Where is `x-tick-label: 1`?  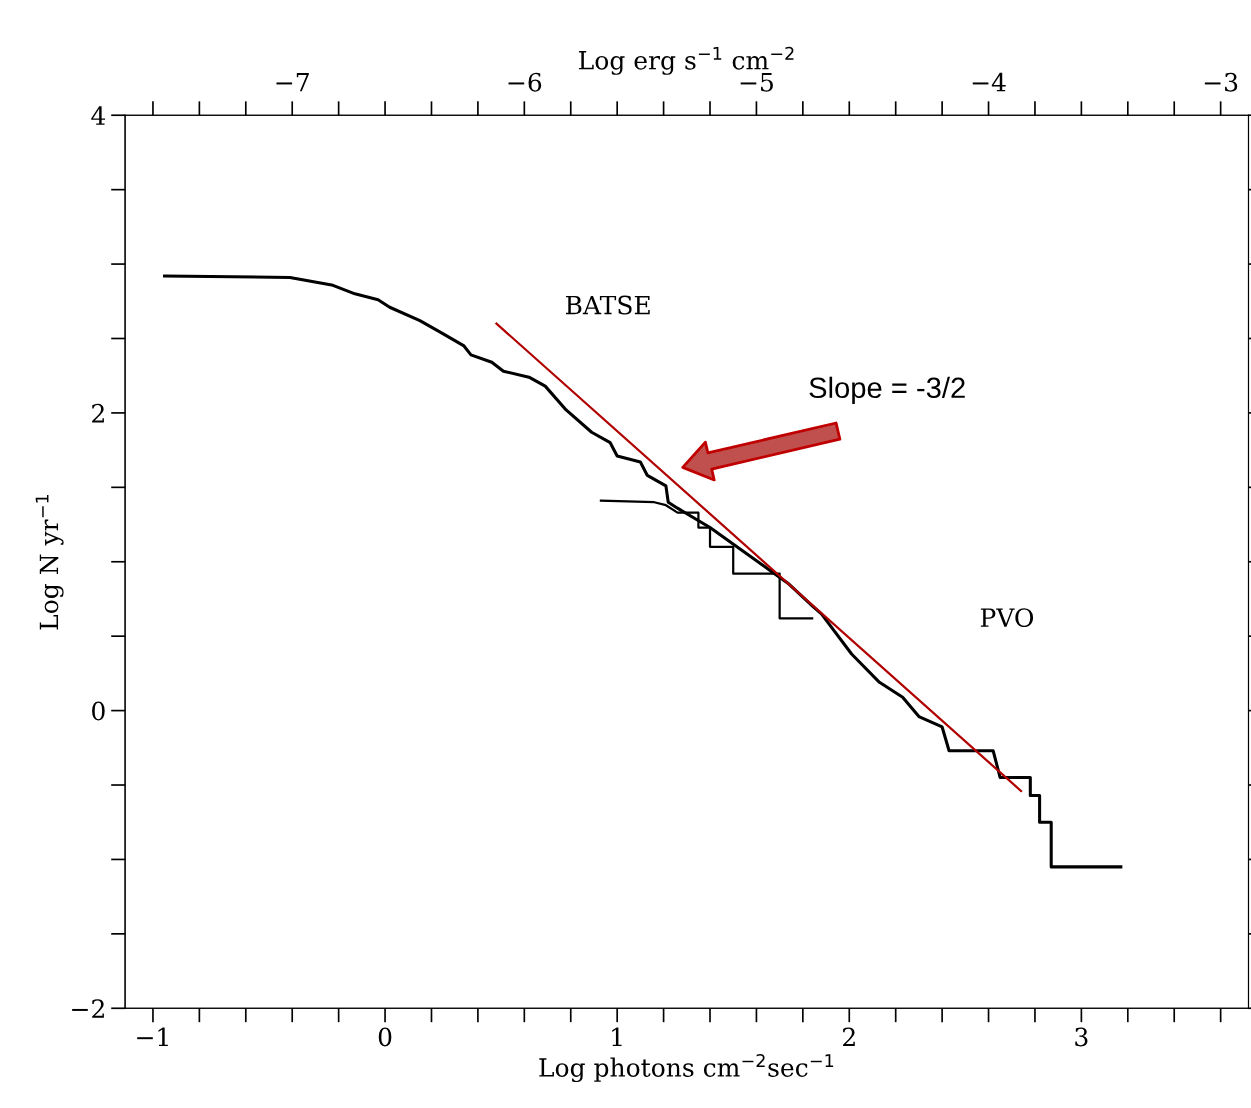
x-tick-label: 1 is located at coordinates (617, 1037).